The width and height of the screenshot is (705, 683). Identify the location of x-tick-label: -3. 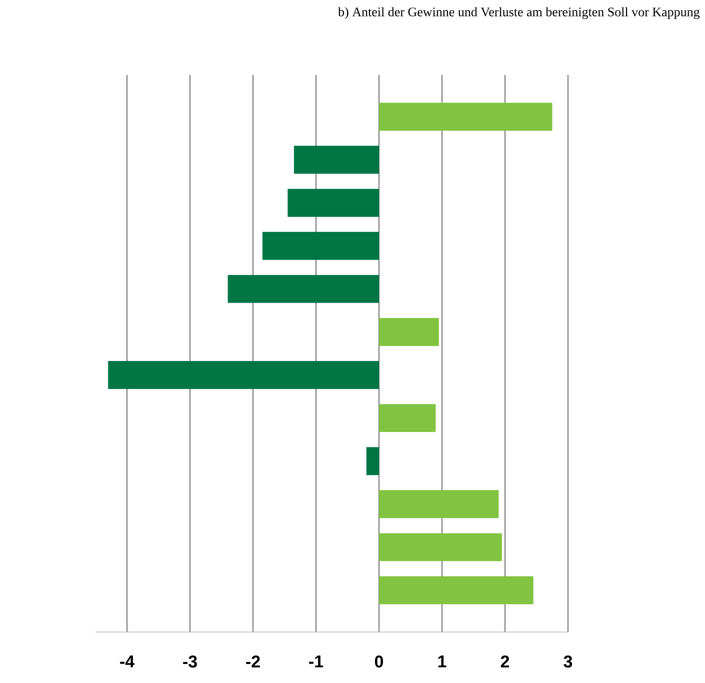
(190, 662).